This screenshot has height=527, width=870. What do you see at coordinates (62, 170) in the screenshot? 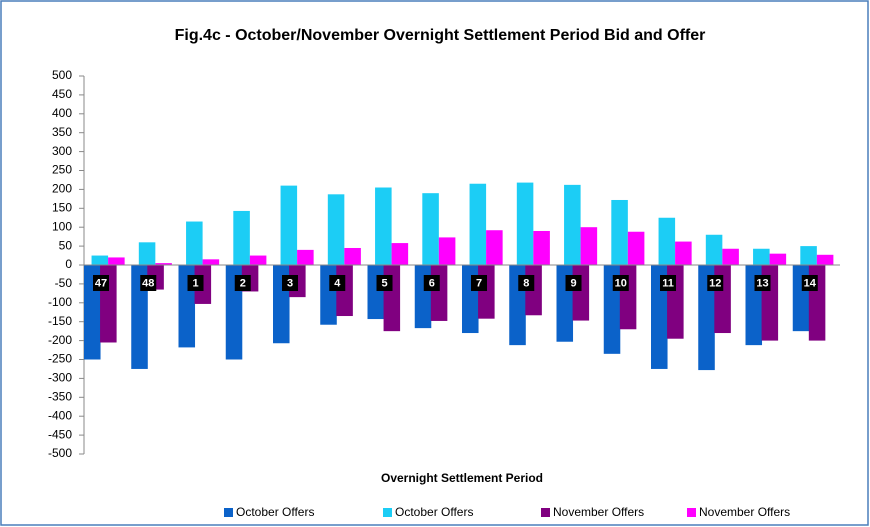
I see `y-tick-label: 250` at bounding box center [62, 170].